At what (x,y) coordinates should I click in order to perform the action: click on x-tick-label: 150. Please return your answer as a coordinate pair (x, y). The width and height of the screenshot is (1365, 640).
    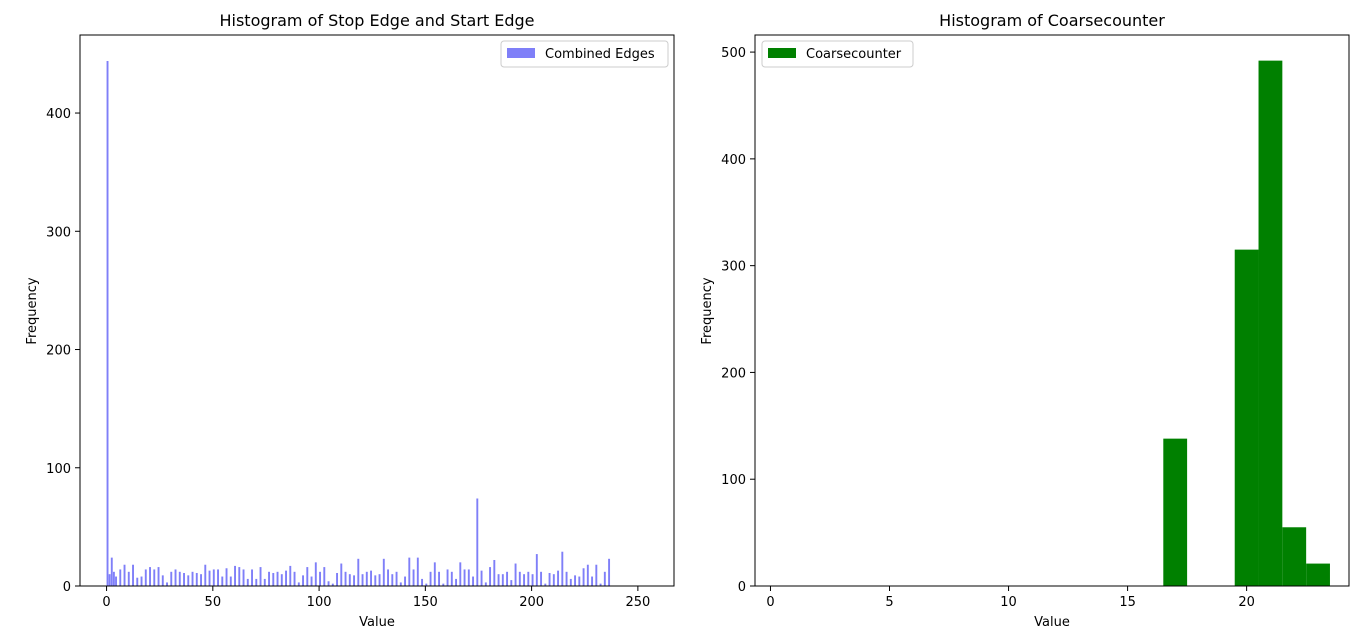
    Looking at the image, I should click on (425, 602).